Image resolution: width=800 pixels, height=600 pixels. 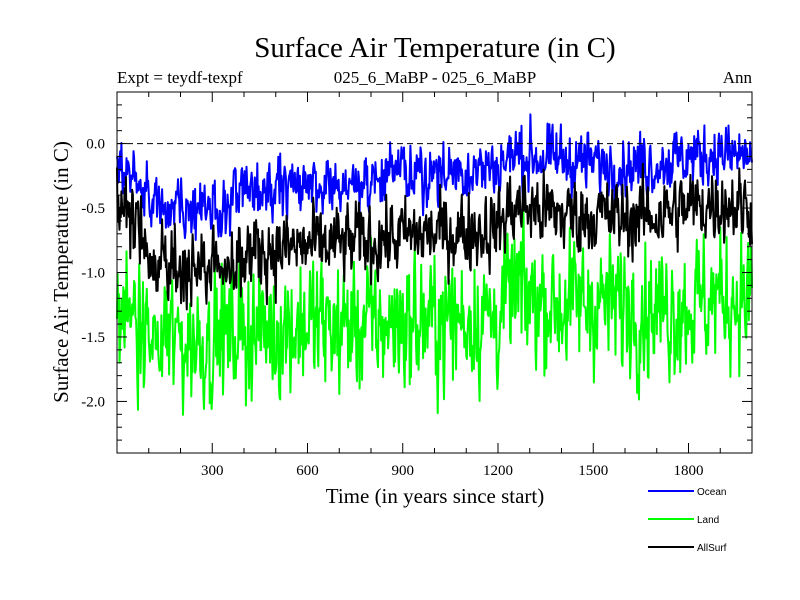 I want to click on expt-label: Expt = teydf-texpf, so click(x=180, y=77).